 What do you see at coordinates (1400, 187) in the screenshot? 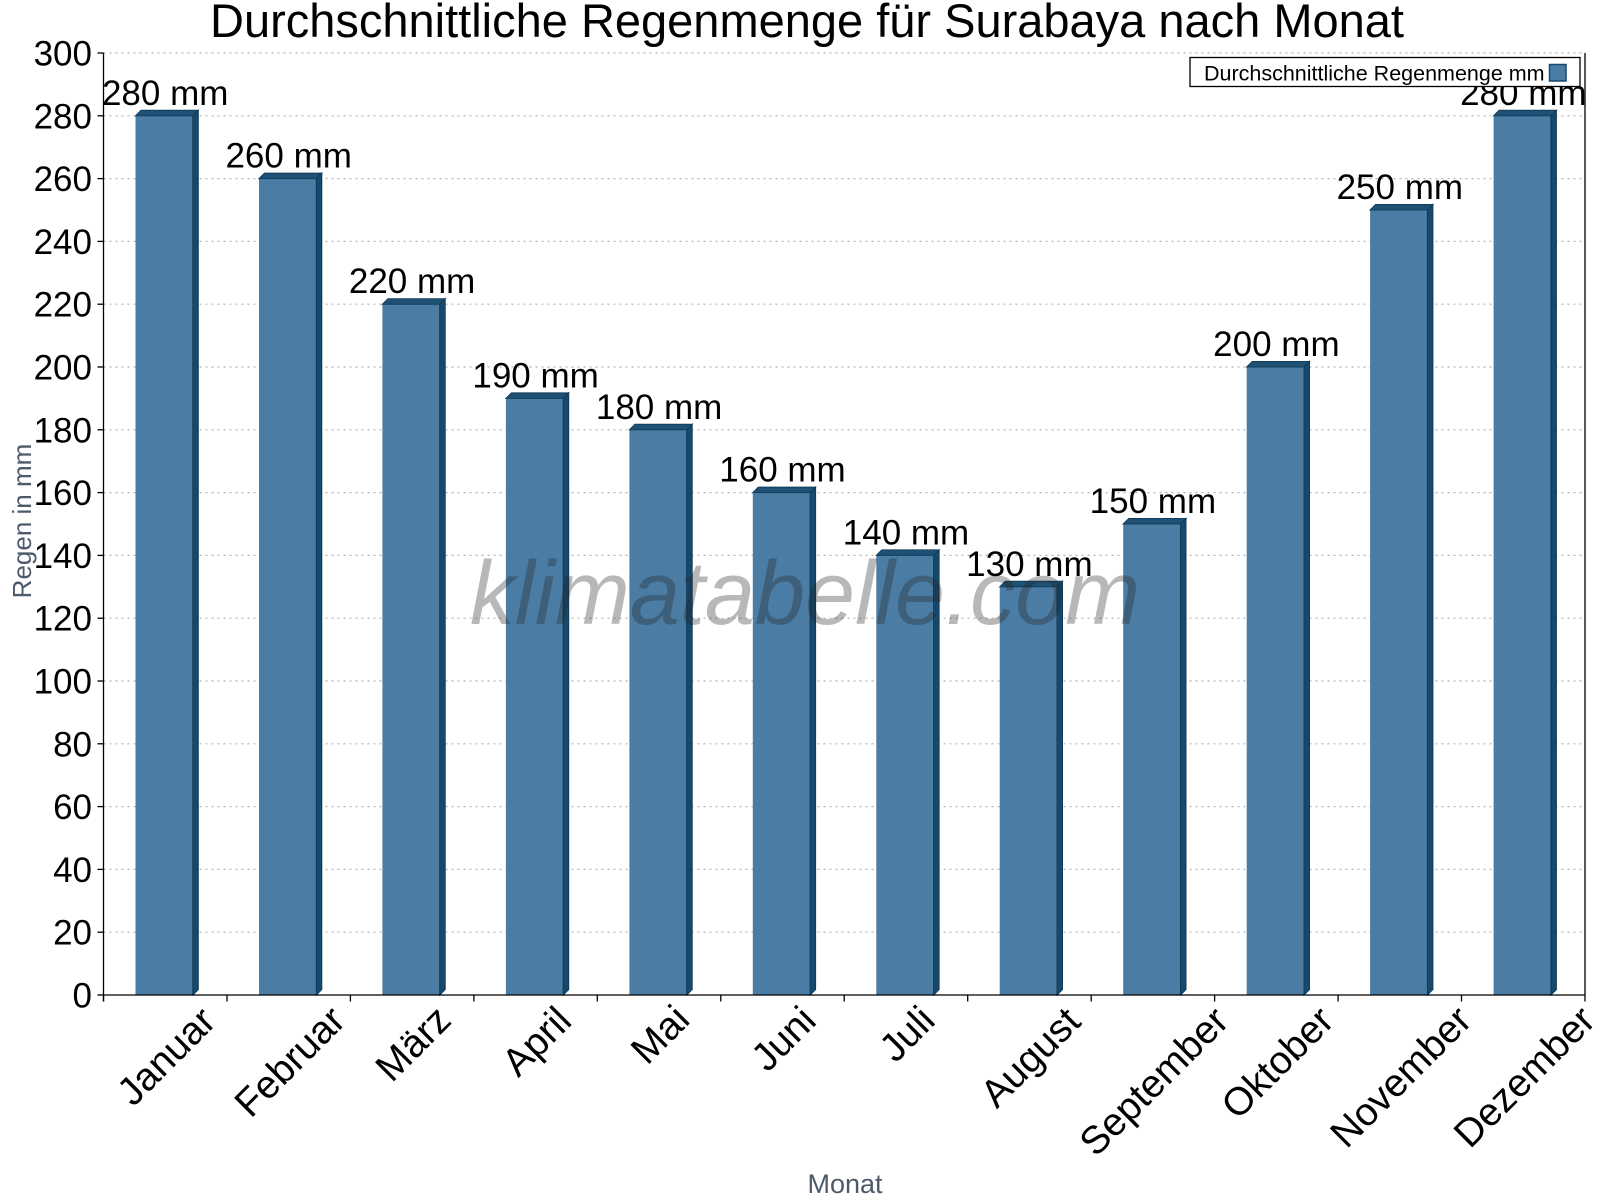
I see `svg-text: 250 mm` at bounding box center [1400, 187].